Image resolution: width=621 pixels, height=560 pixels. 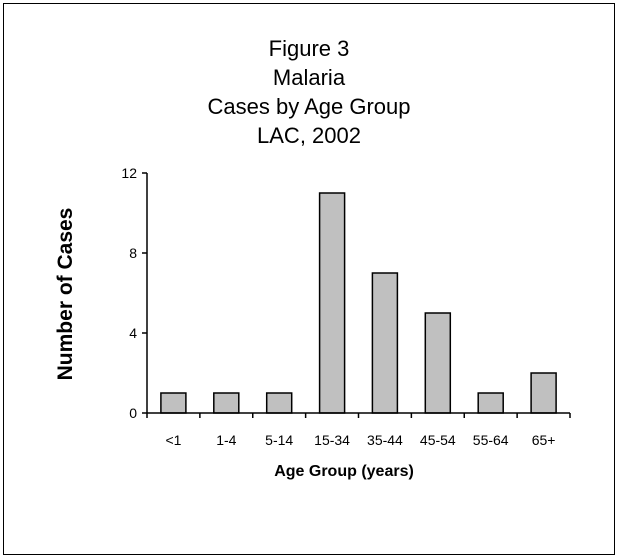 What do you see at coordinates (332, 440) in the screenshot?
I see `x-tick-label: 15-34` at bounding box center [332, 440].